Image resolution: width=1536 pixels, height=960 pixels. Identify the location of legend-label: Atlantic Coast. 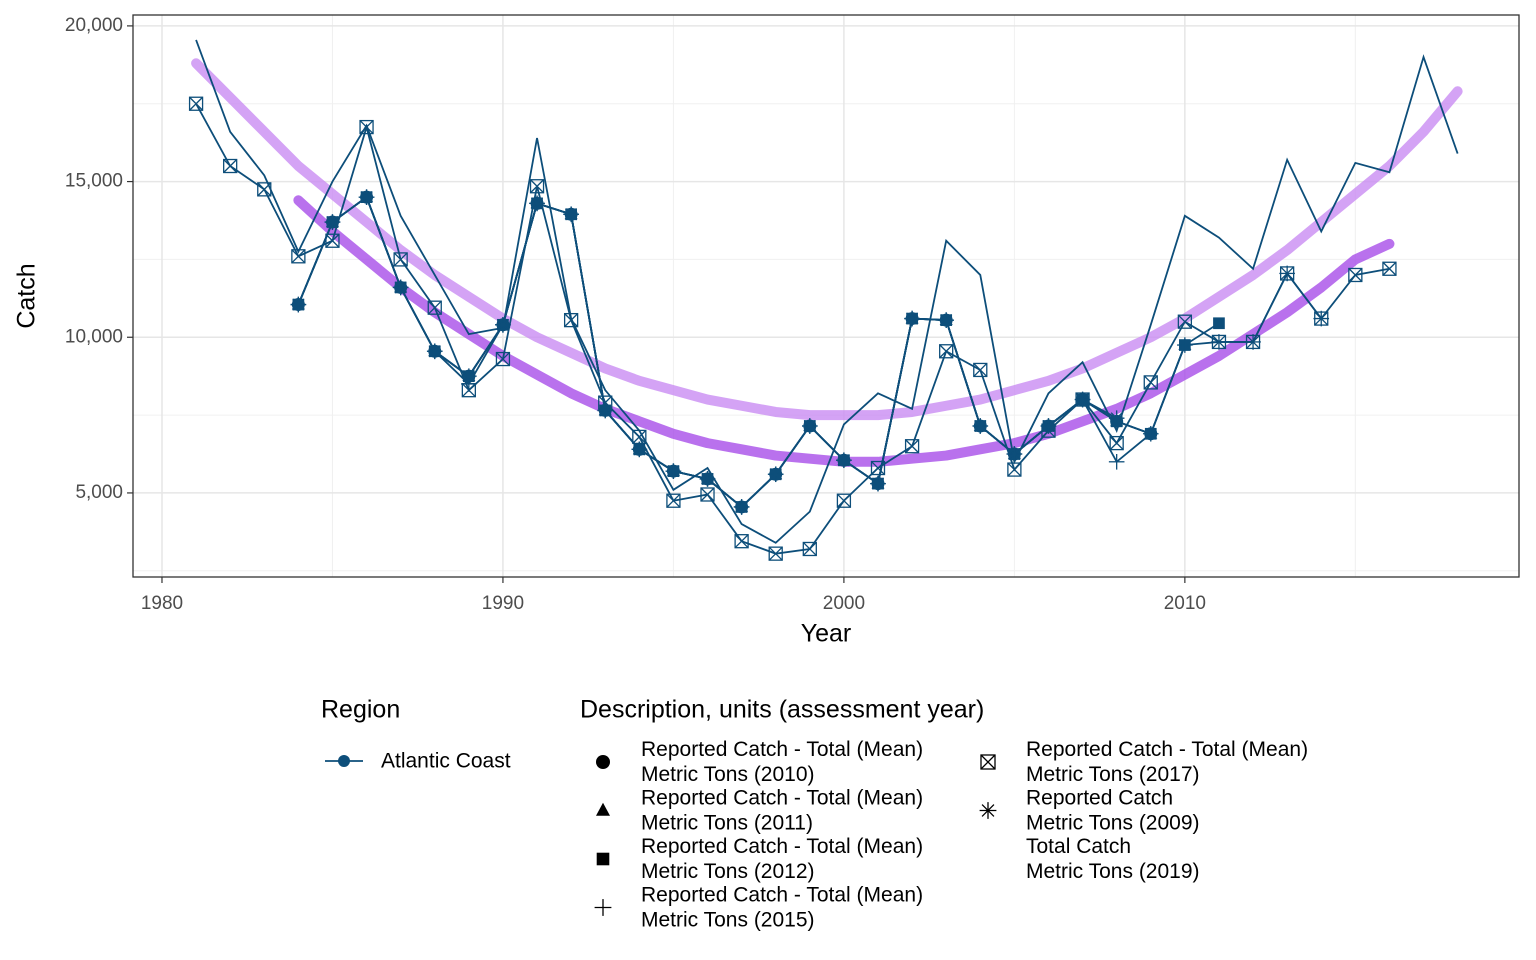
(446, 761).